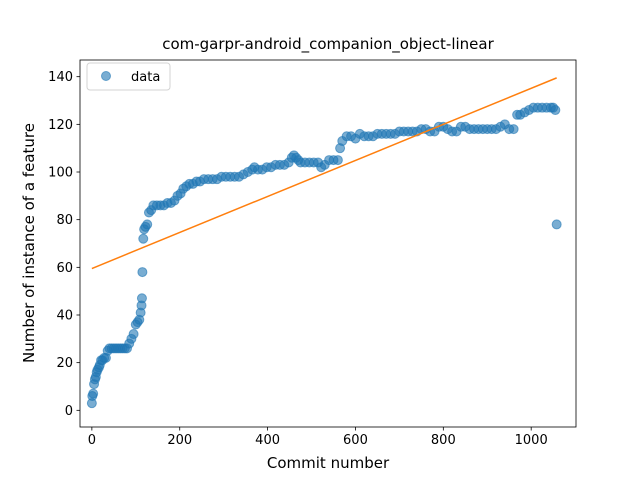  I want to click on y-tick-label: 0, so click(69, 411).